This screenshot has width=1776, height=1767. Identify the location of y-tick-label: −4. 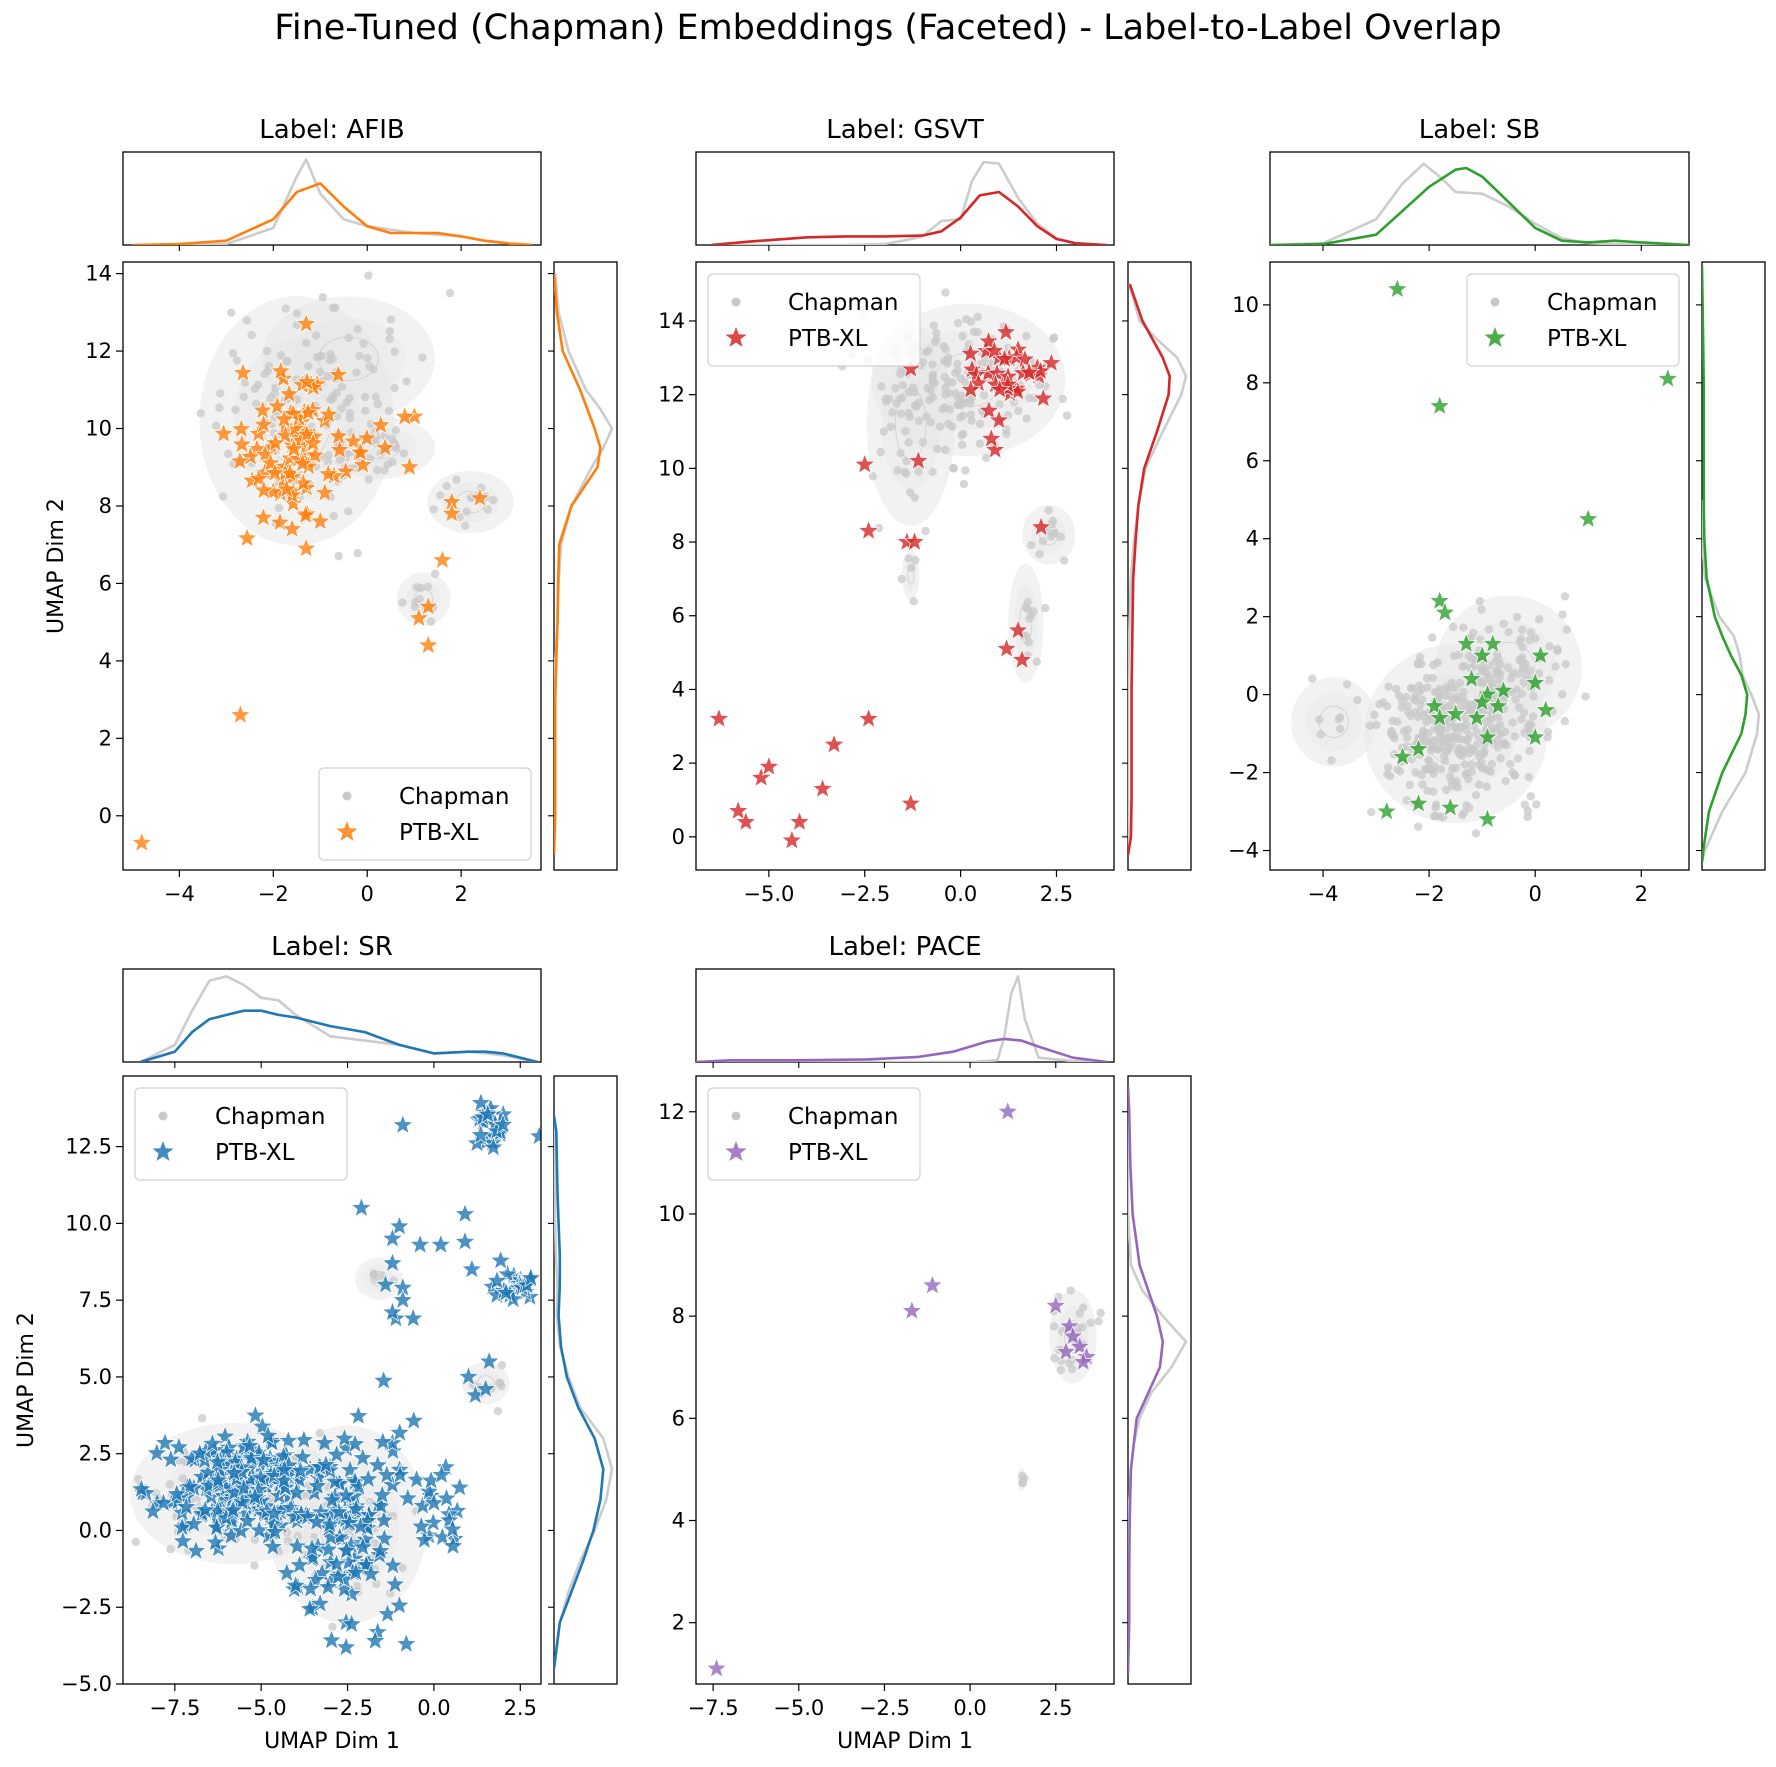
(1243, 851).